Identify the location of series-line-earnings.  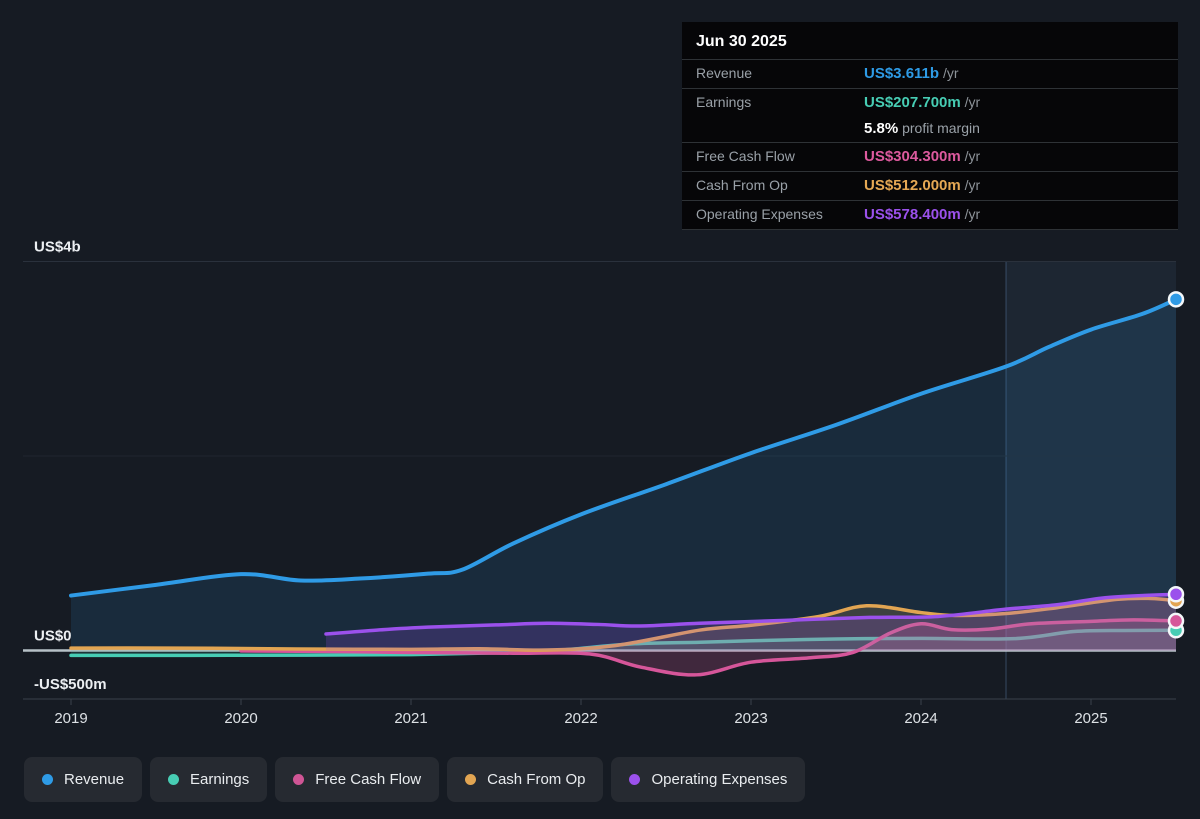
(623, 643).